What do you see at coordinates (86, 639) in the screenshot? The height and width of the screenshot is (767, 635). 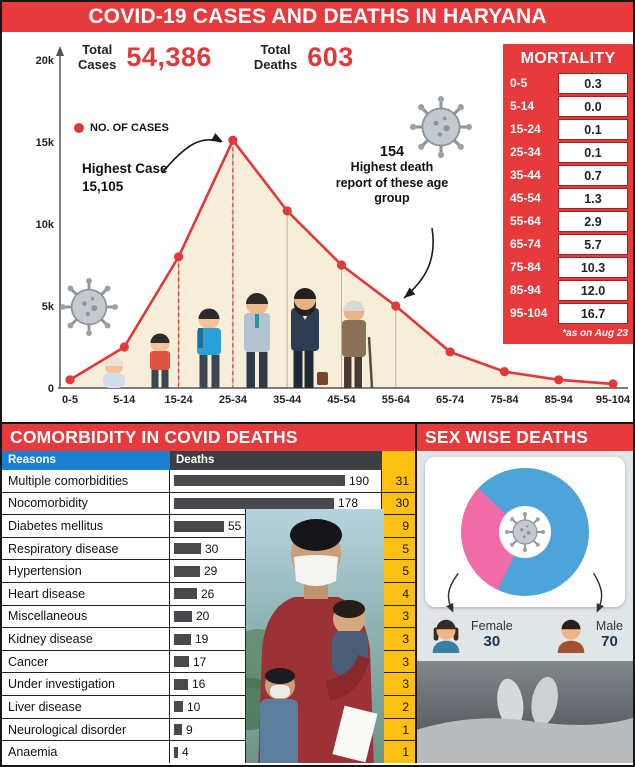 I see `comorbidity-reason: Kidney disease` at bounding box center [86, 639].